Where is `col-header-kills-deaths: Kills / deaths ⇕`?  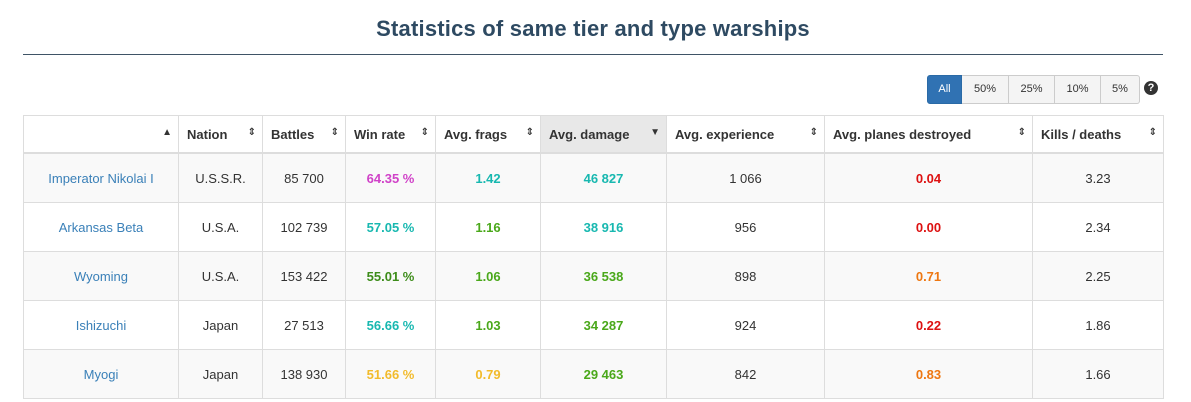 col-header-kills-deaths: Kills / deaths ⇕ is located at coordinates (1098, 134).